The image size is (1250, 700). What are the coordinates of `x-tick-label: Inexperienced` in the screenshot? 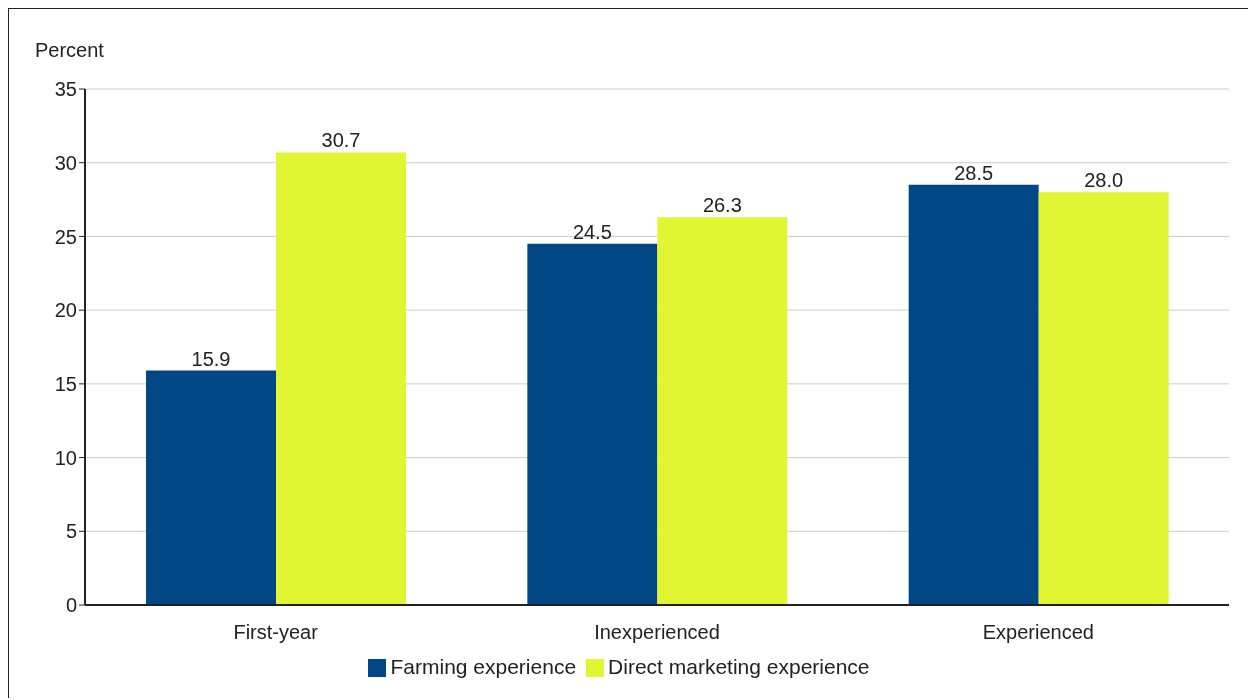 It's located at (657, 632).